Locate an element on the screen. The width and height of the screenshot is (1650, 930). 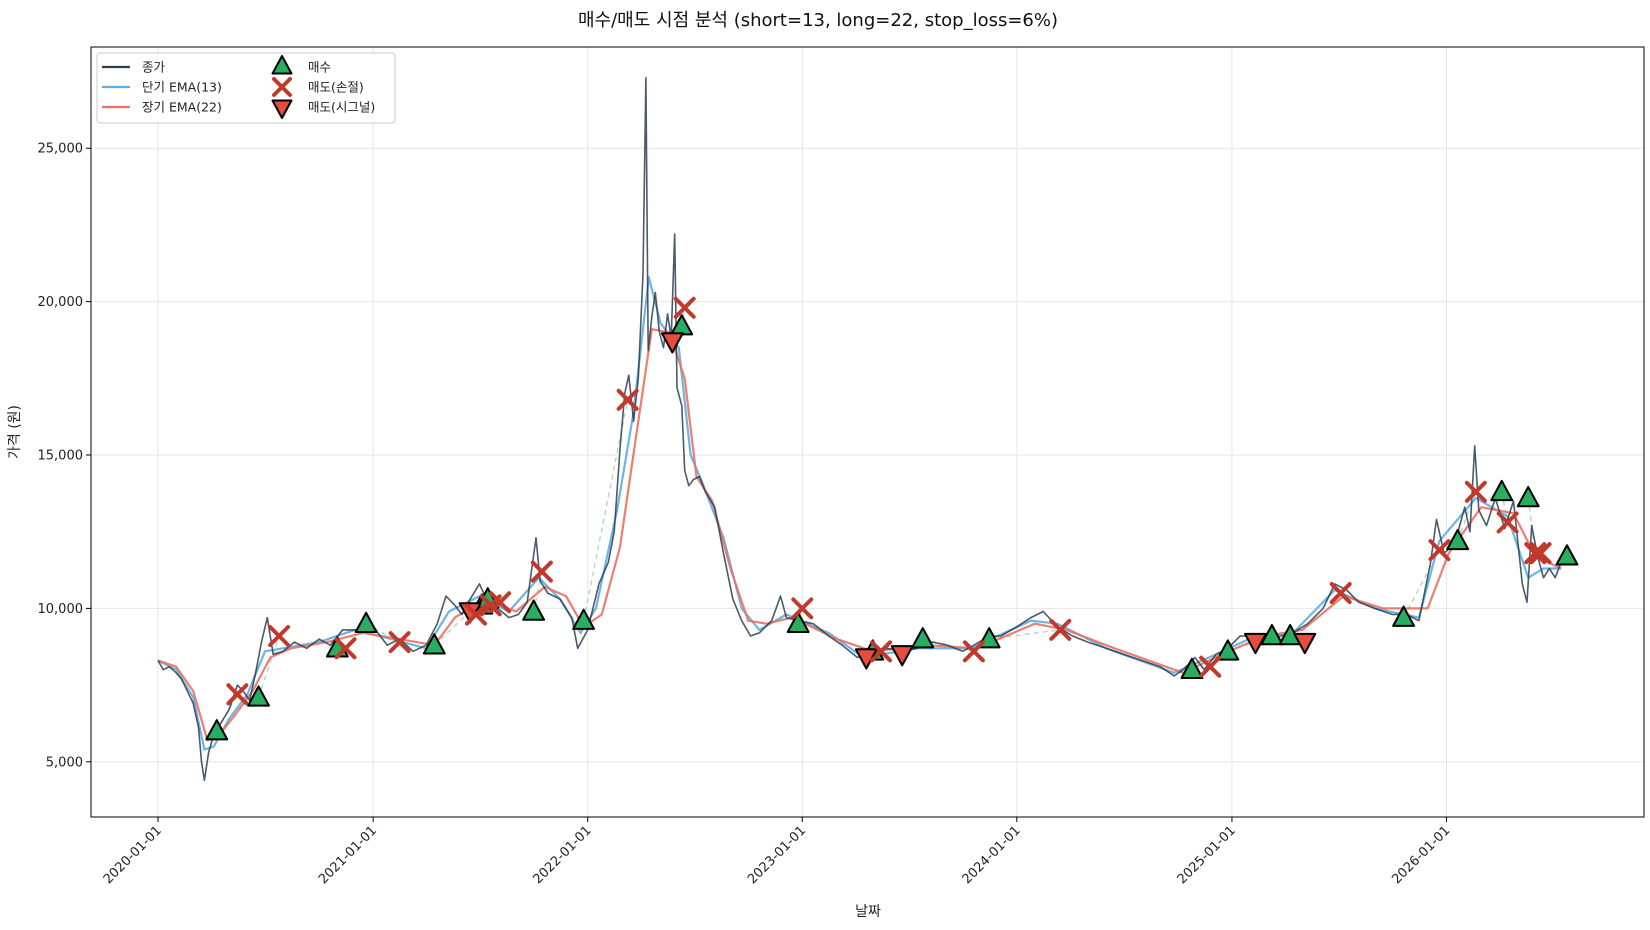
legend-label: 종가 is located at coordinates (154, 67).